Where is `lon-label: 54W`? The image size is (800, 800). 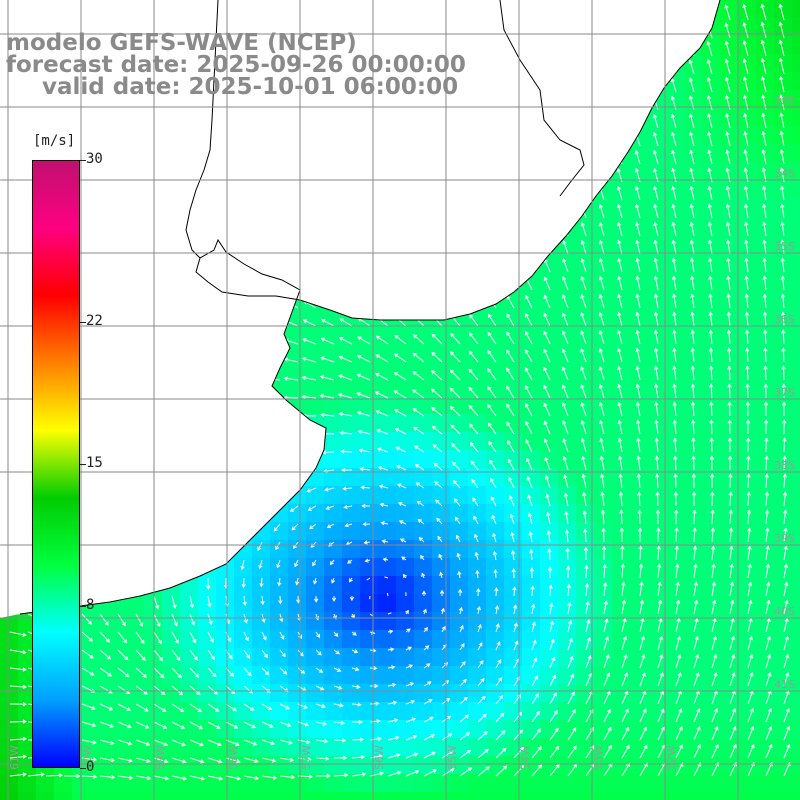
lon-label: 54W is located at coordinates (525, 757).